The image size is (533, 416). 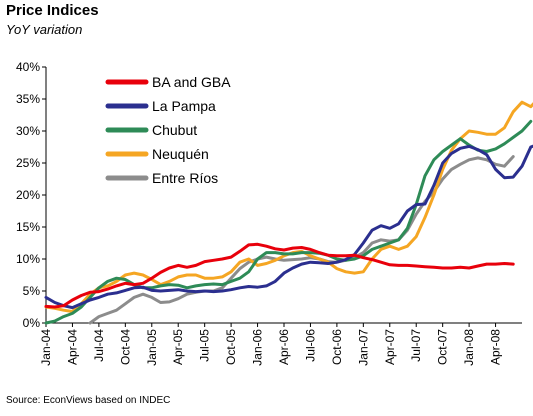 I want to click on y-tick-label: 35%, so click(x=28, y=99).